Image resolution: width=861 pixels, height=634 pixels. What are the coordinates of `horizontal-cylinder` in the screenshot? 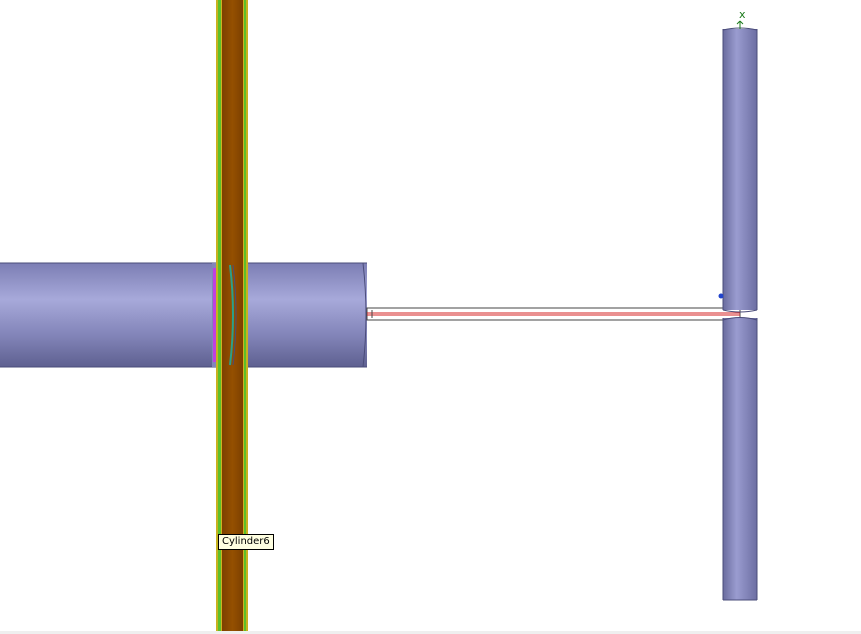 It's located at (183, 315).